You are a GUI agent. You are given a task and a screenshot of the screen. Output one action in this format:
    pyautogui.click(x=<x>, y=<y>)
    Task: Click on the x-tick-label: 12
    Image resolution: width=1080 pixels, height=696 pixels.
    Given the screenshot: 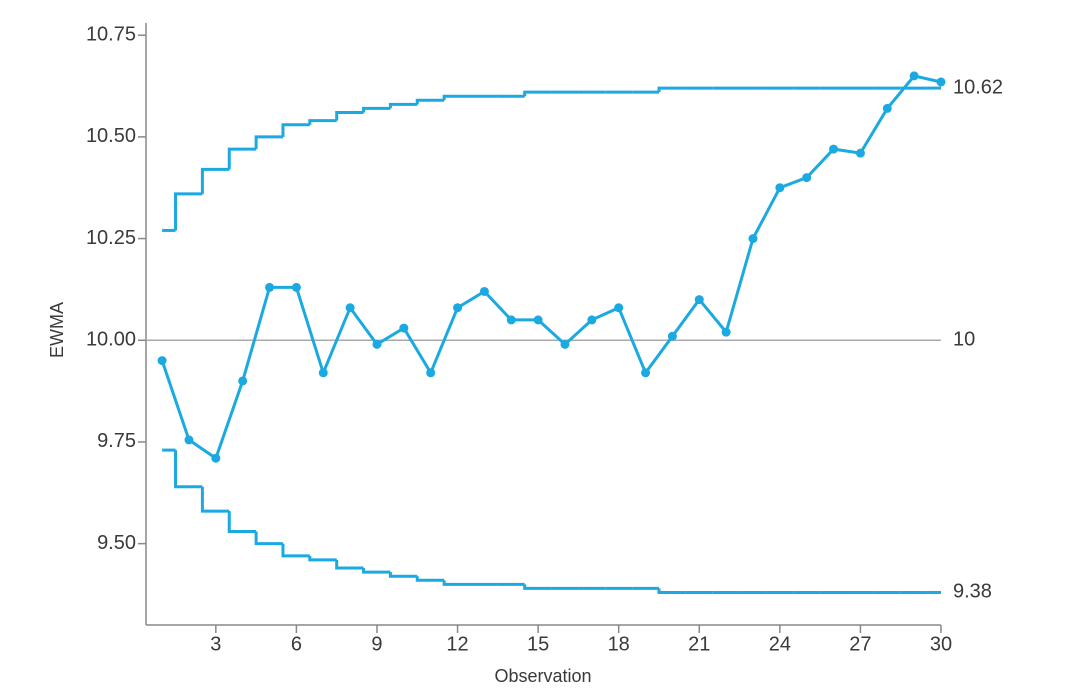 What is the action you would take?
    pyautogui.click(x=457, y=644)
    